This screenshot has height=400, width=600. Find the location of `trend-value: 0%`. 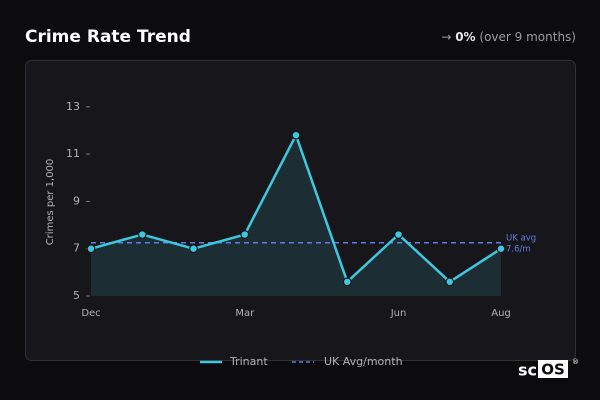

trend-value: 0% is located at coordinates (465, 37).